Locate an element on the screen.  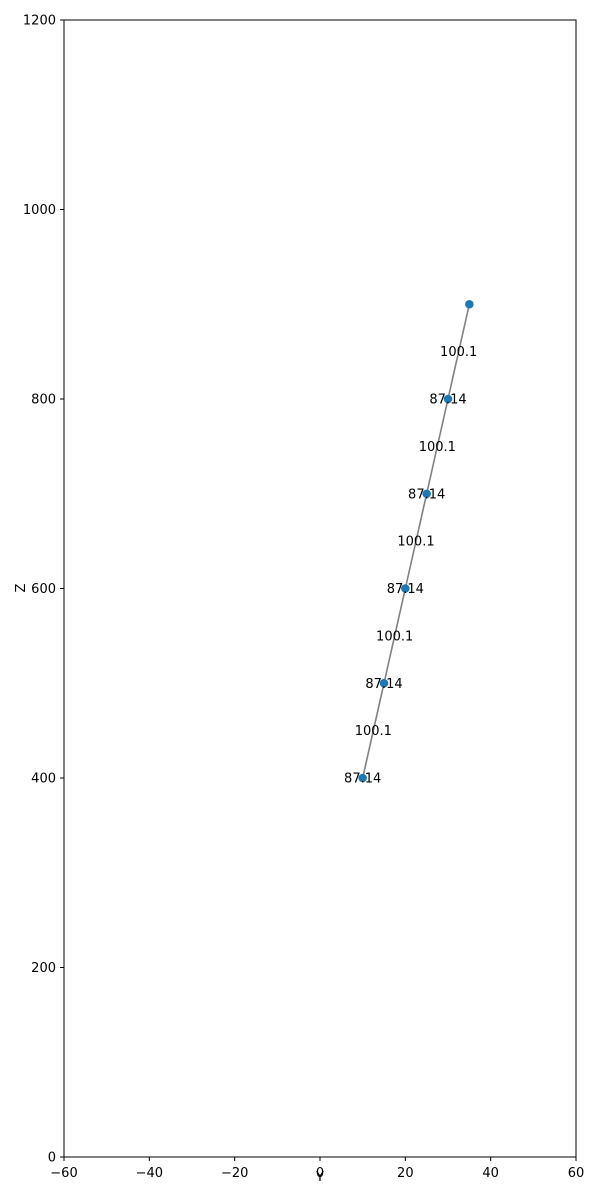
series-line is located at coordinates (416, 541).